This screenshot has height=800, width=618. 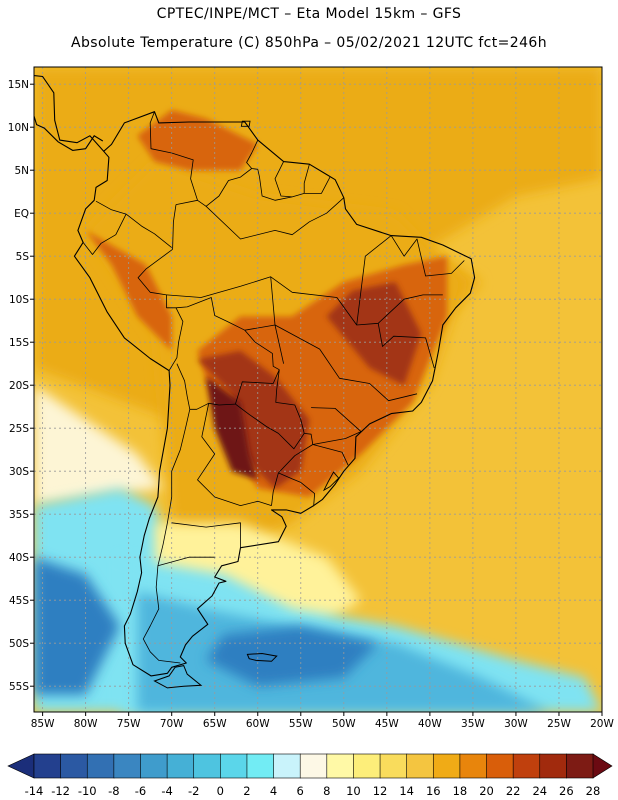 What do you see at coordinates (301, 724) in the screenshot?
I see `lon-tick-label-55W: 55W` at bounding box center [301, 724].